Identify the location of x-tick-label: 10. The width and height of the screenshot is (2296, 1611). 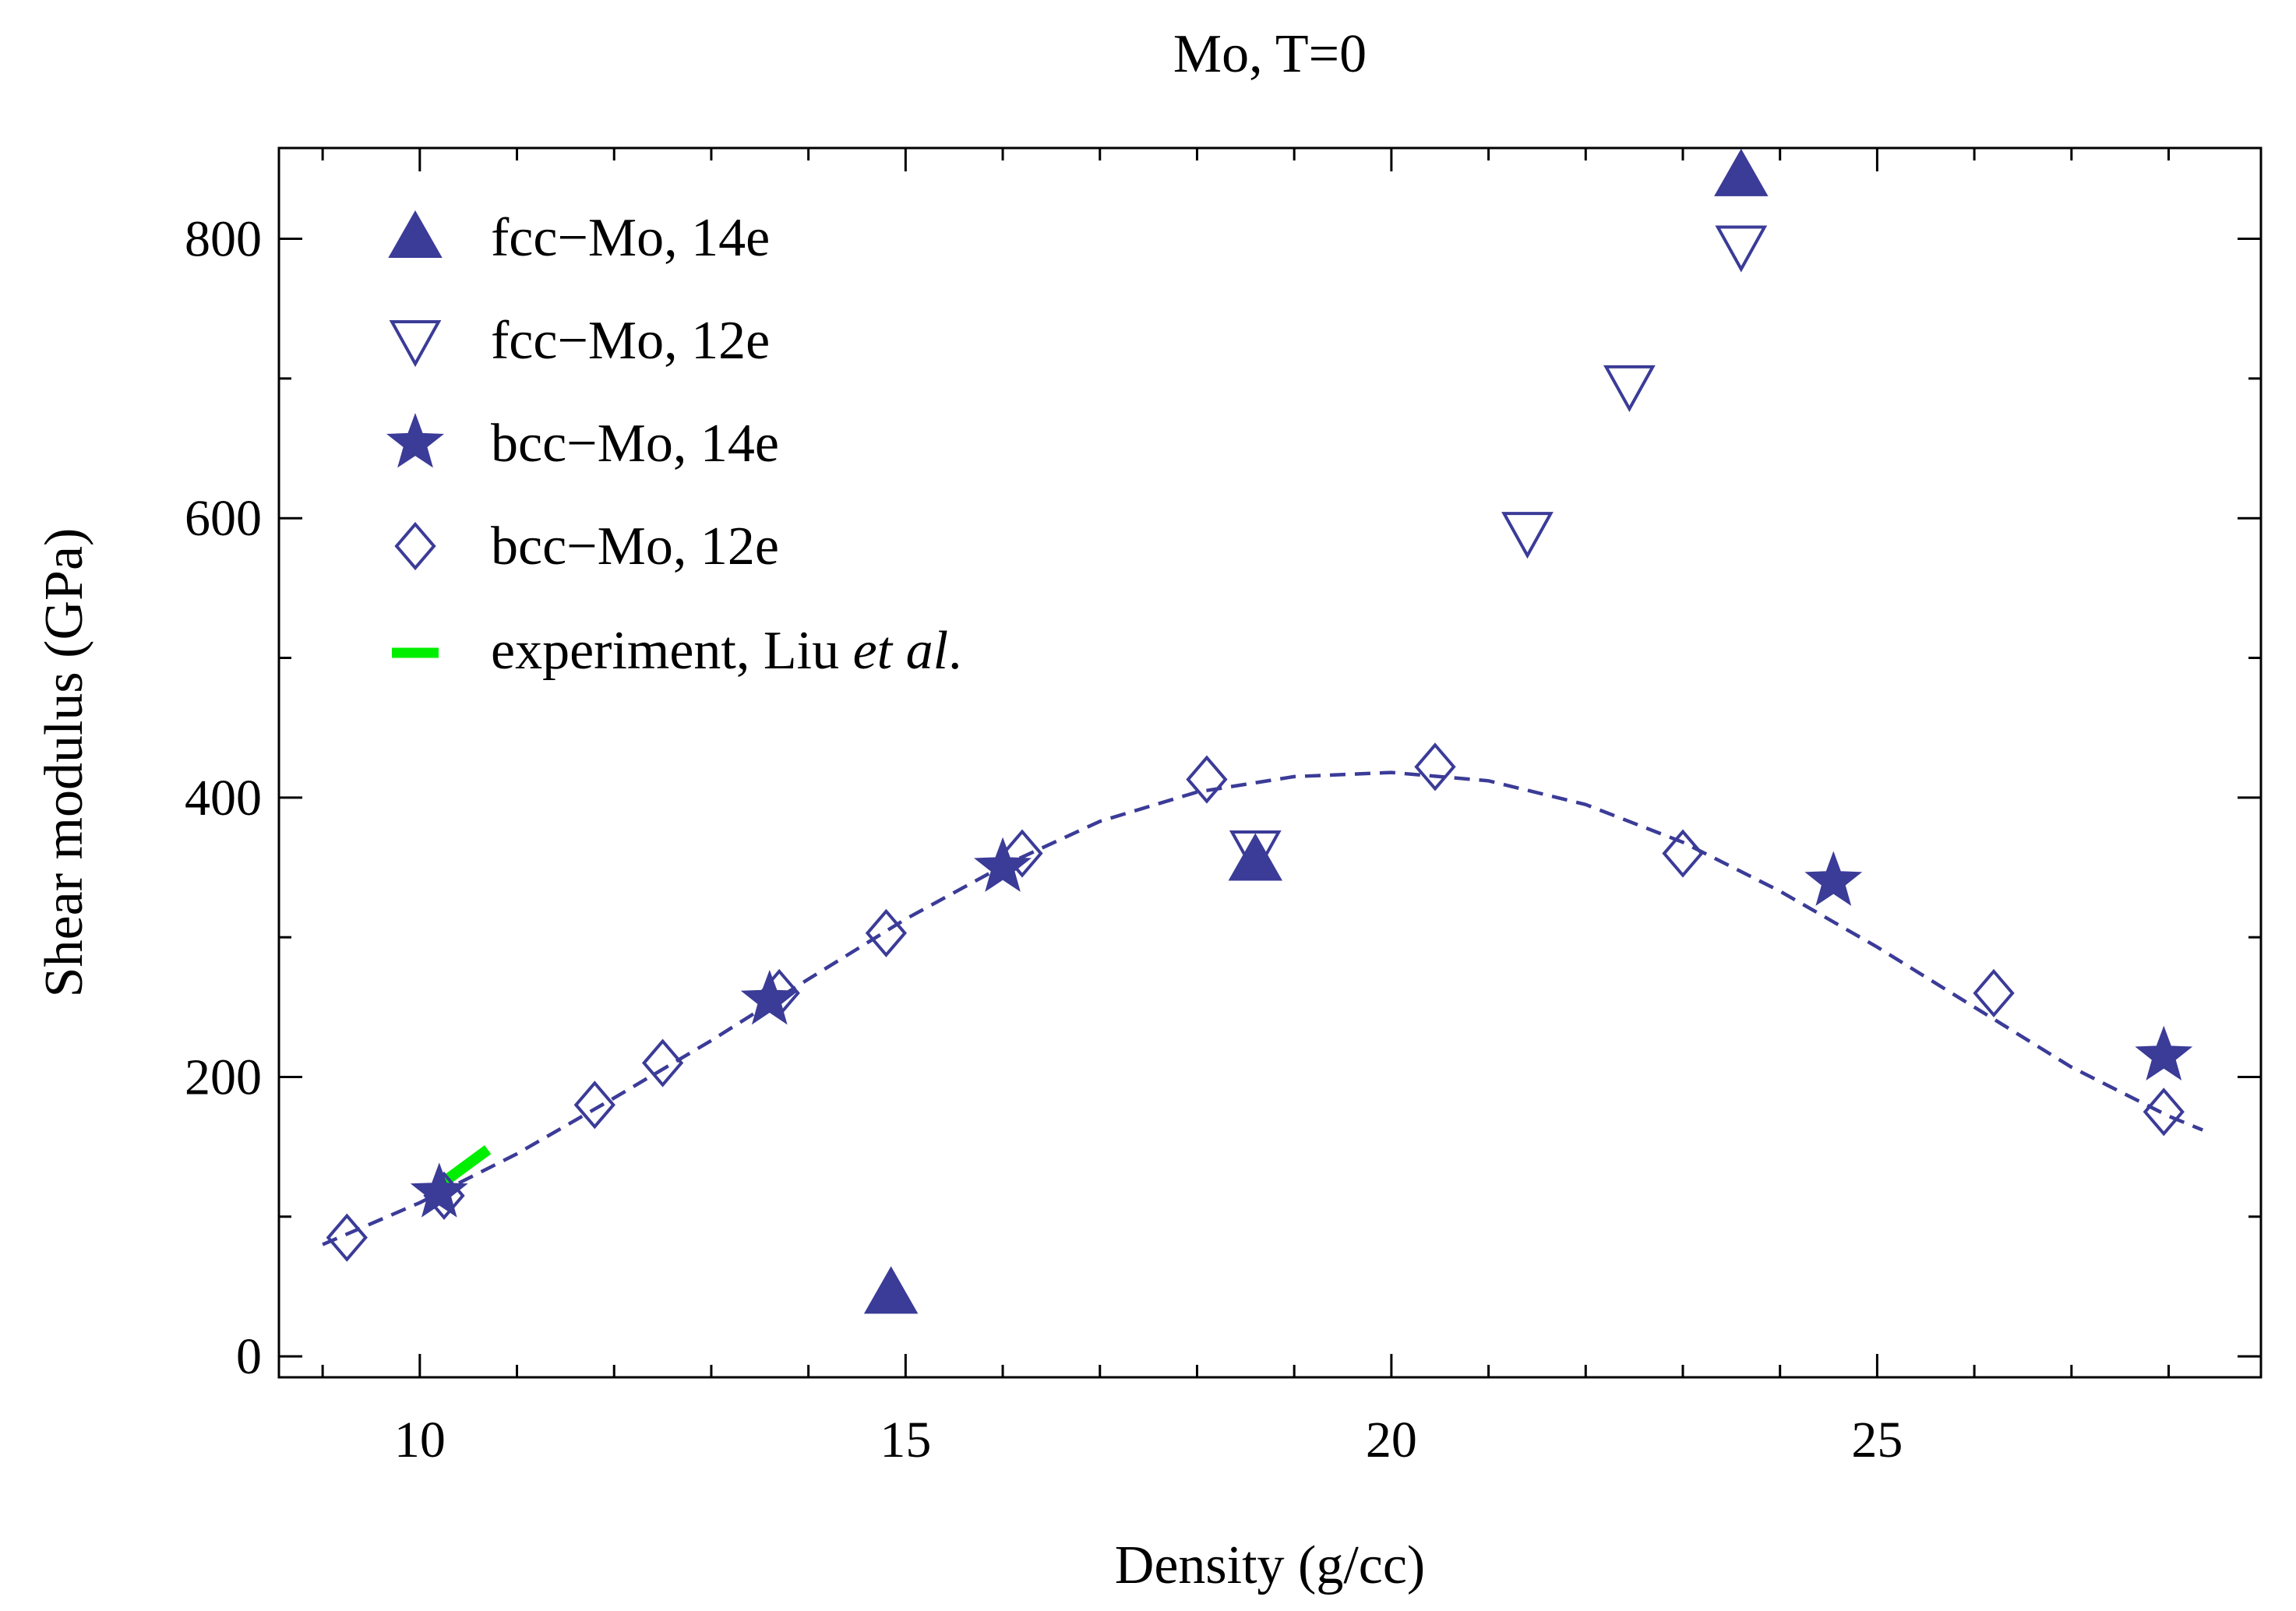
(420, 1440).